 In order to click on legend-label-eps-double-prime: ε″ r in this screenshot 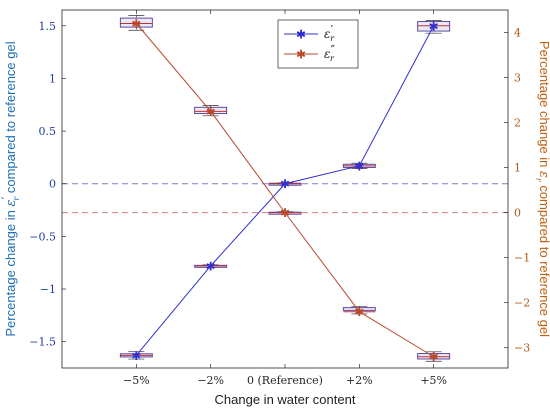, I will do `click(329, 53)`.